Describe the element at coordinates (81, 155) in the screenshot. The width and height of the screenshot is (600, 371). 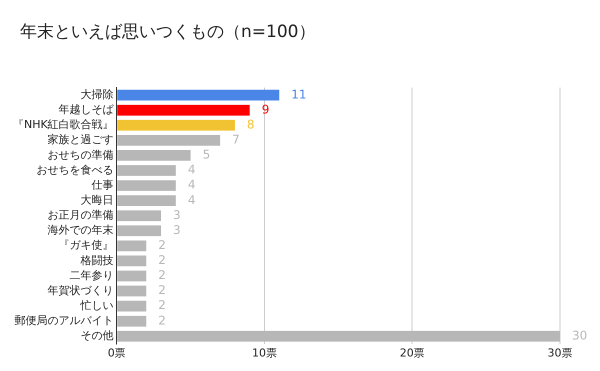
I see `y-tick-label: おせちの準備` at that location.